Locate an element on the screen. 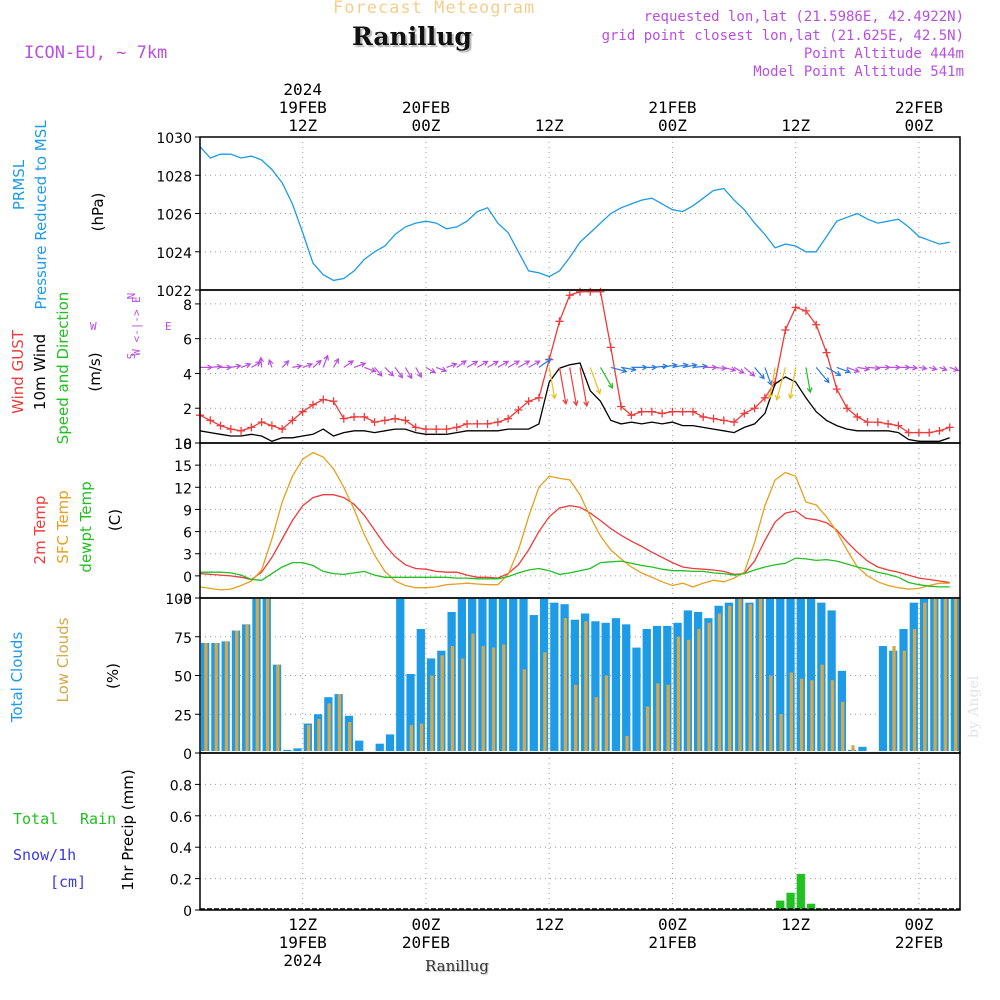 Image resolution: width=1000 pixels, height=1000 pixels. bottom-time-label: 21FEB is located at coordinates (672, 942).